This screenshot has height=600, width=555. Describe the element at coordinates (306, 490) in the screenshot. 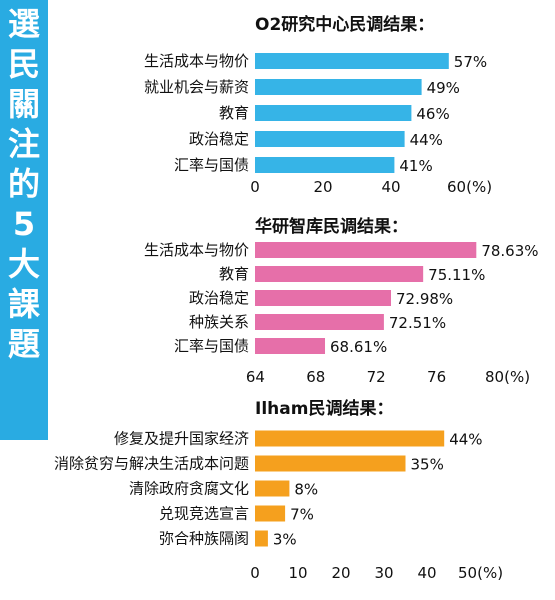

I see `value-label: 8%` at that location.